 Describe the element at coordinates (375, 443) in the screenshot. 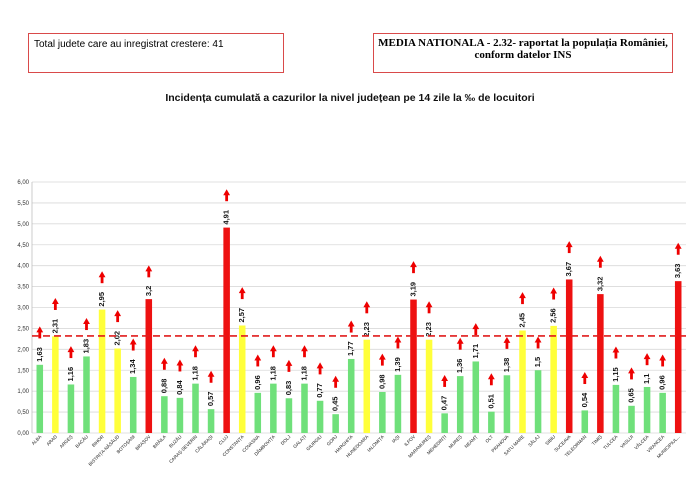

I see `x-tick-label: IALOMIȚA` at that location.